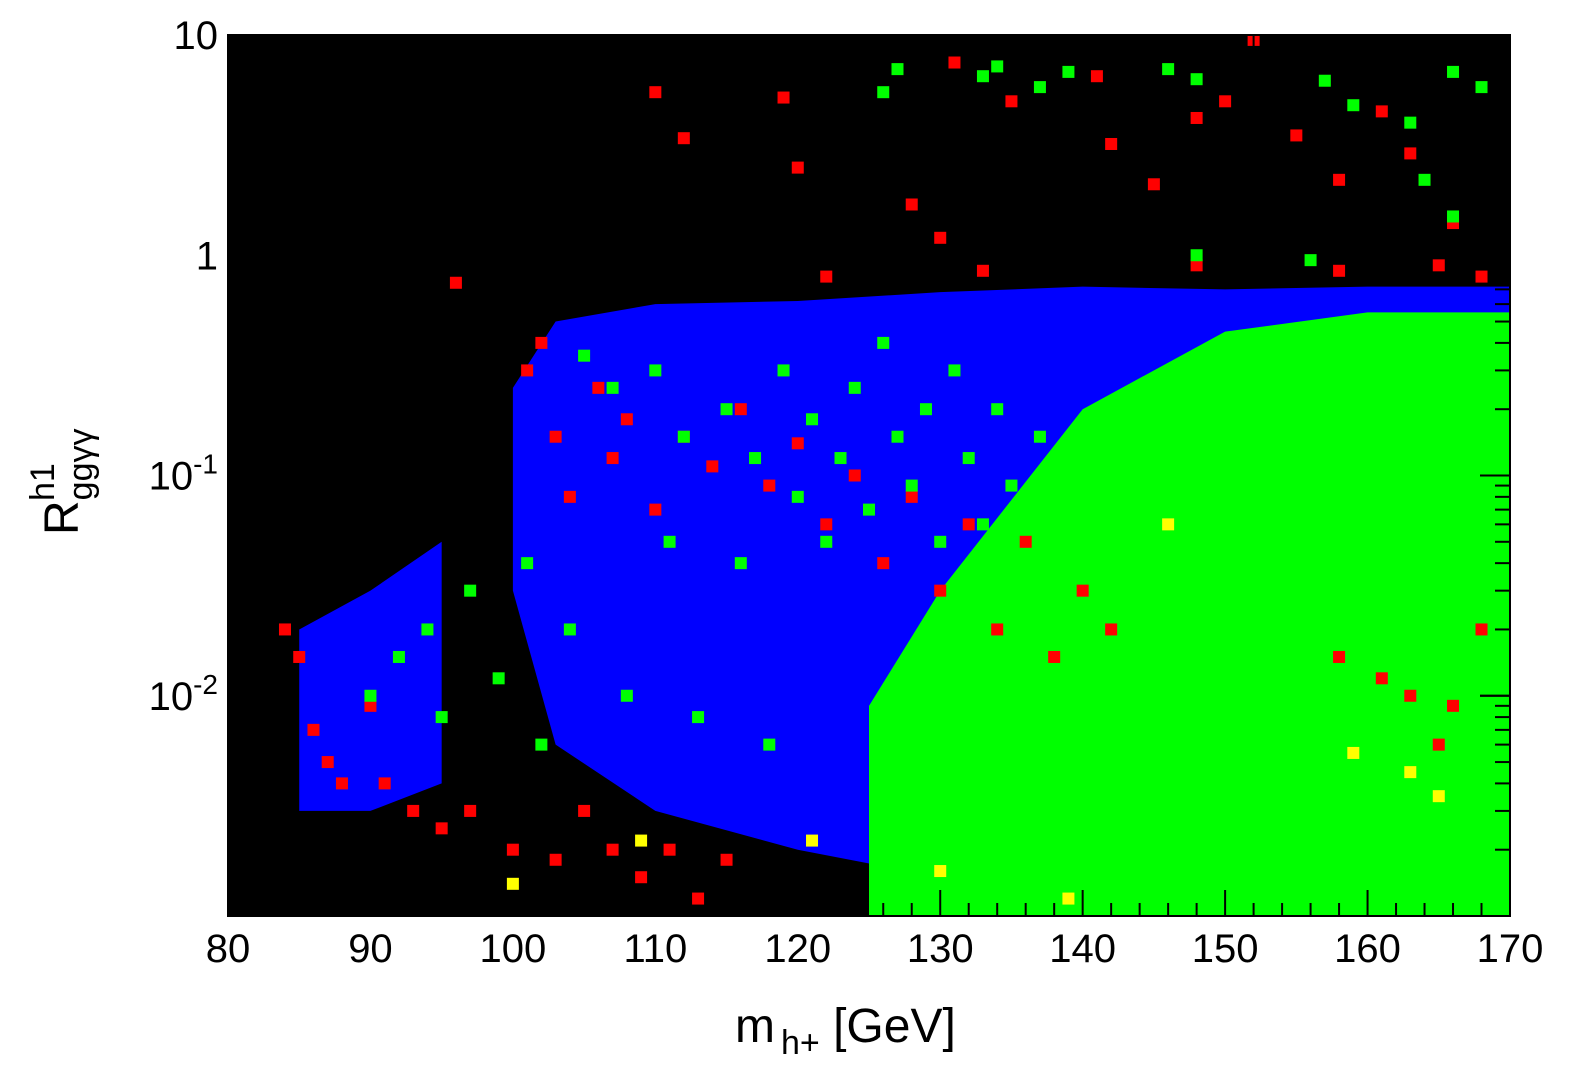 The image size is (1580, 1080). I want to click on x-tick-label-130: 130, so click(940, 949).